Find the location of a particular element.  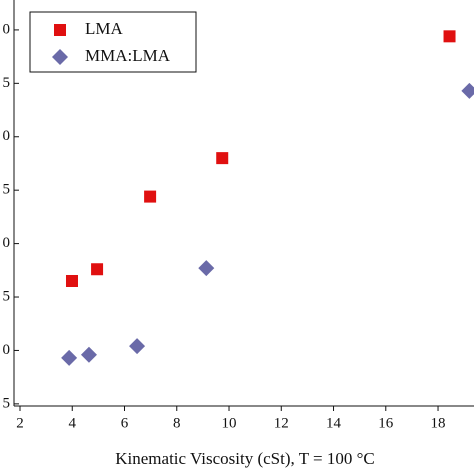

x-tick-label: 12 is located at coordinates (281, 423).